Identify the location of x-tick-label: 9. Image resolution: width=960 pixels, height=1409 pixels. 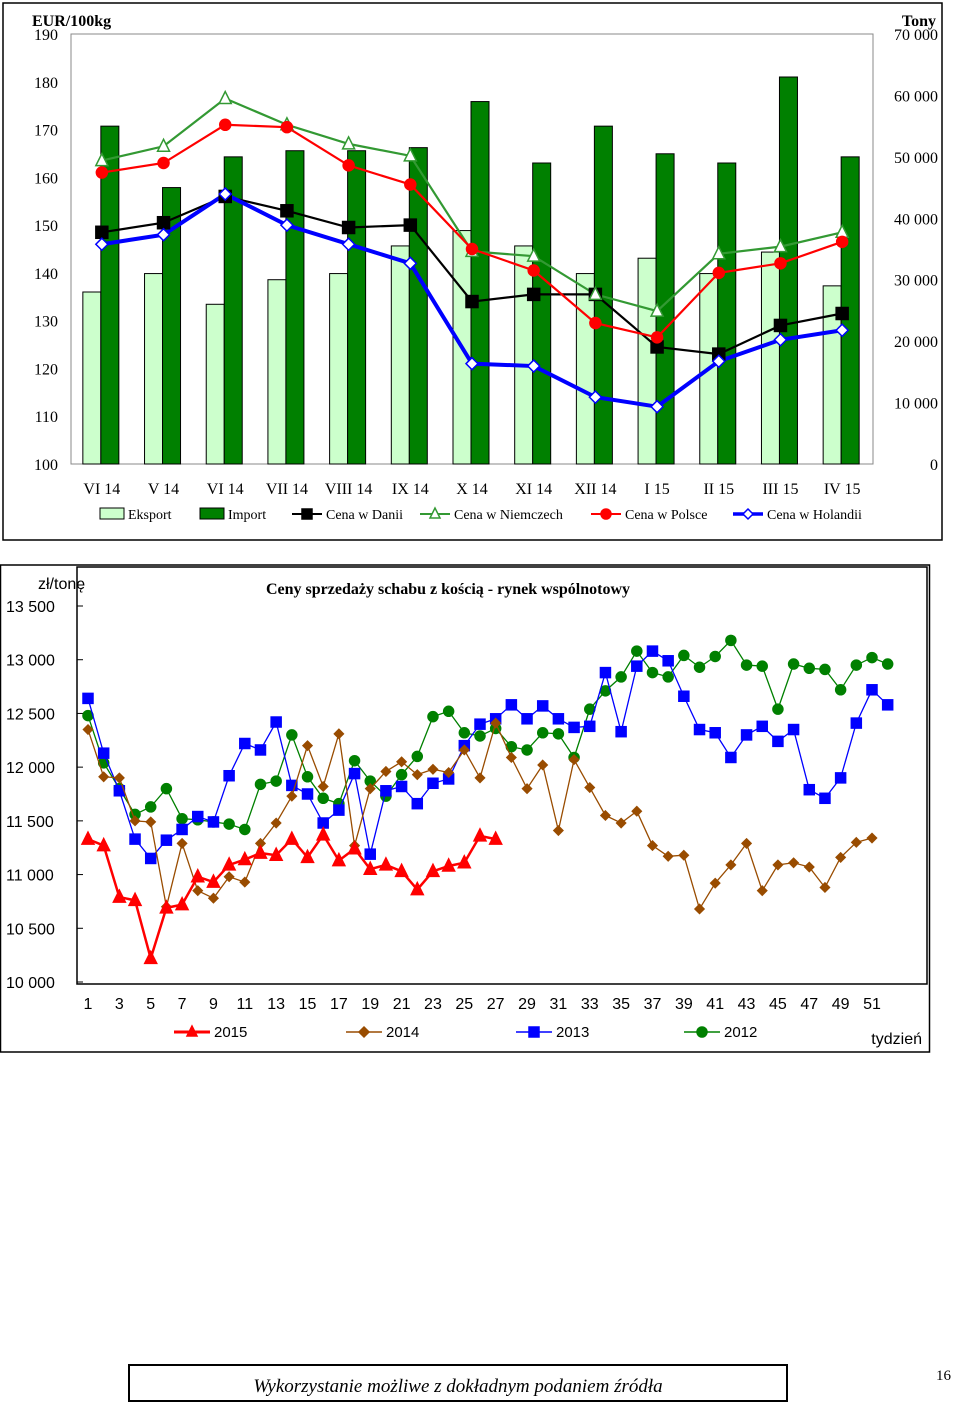
(213, 1004).